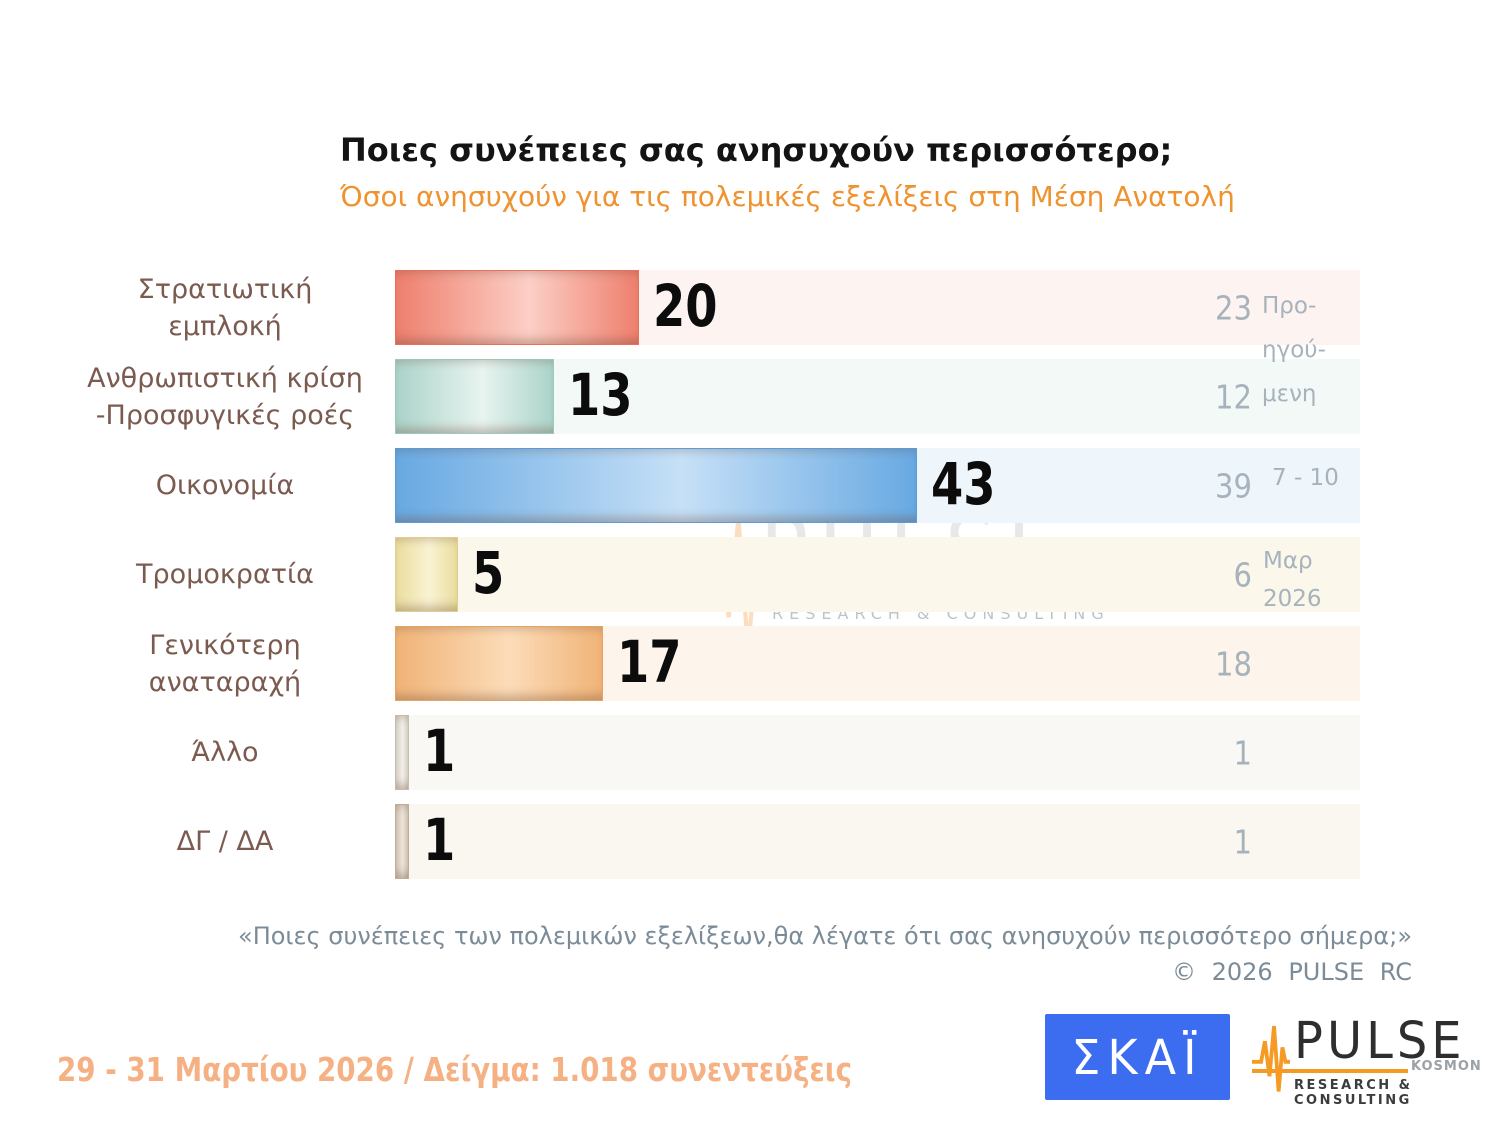  What do you see at coordinates (1292, 580) in the screenshot?
I see `previous-wave-month: Μαρ 2026` at bounding box center [1292, 580].